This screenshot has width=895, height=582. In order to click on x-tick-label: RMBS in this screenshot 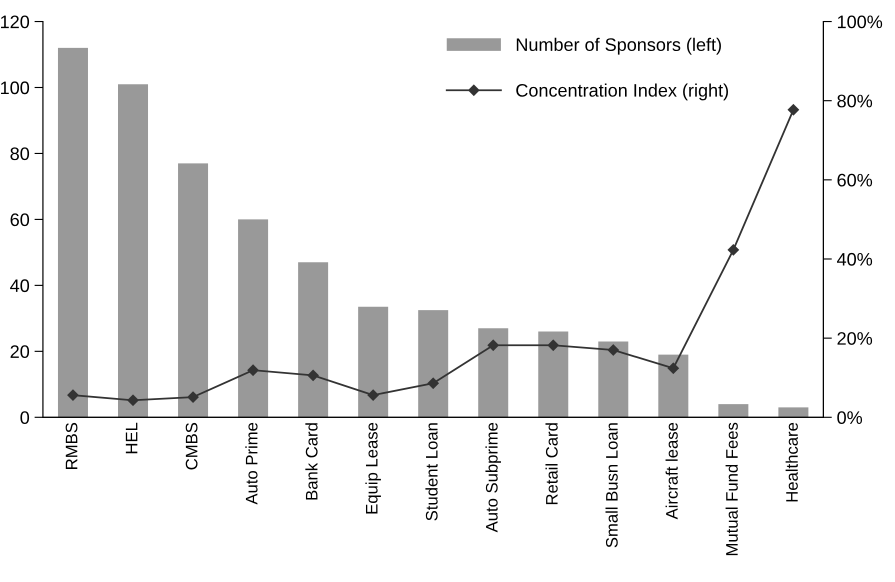, I will do `click(72, 445)`.